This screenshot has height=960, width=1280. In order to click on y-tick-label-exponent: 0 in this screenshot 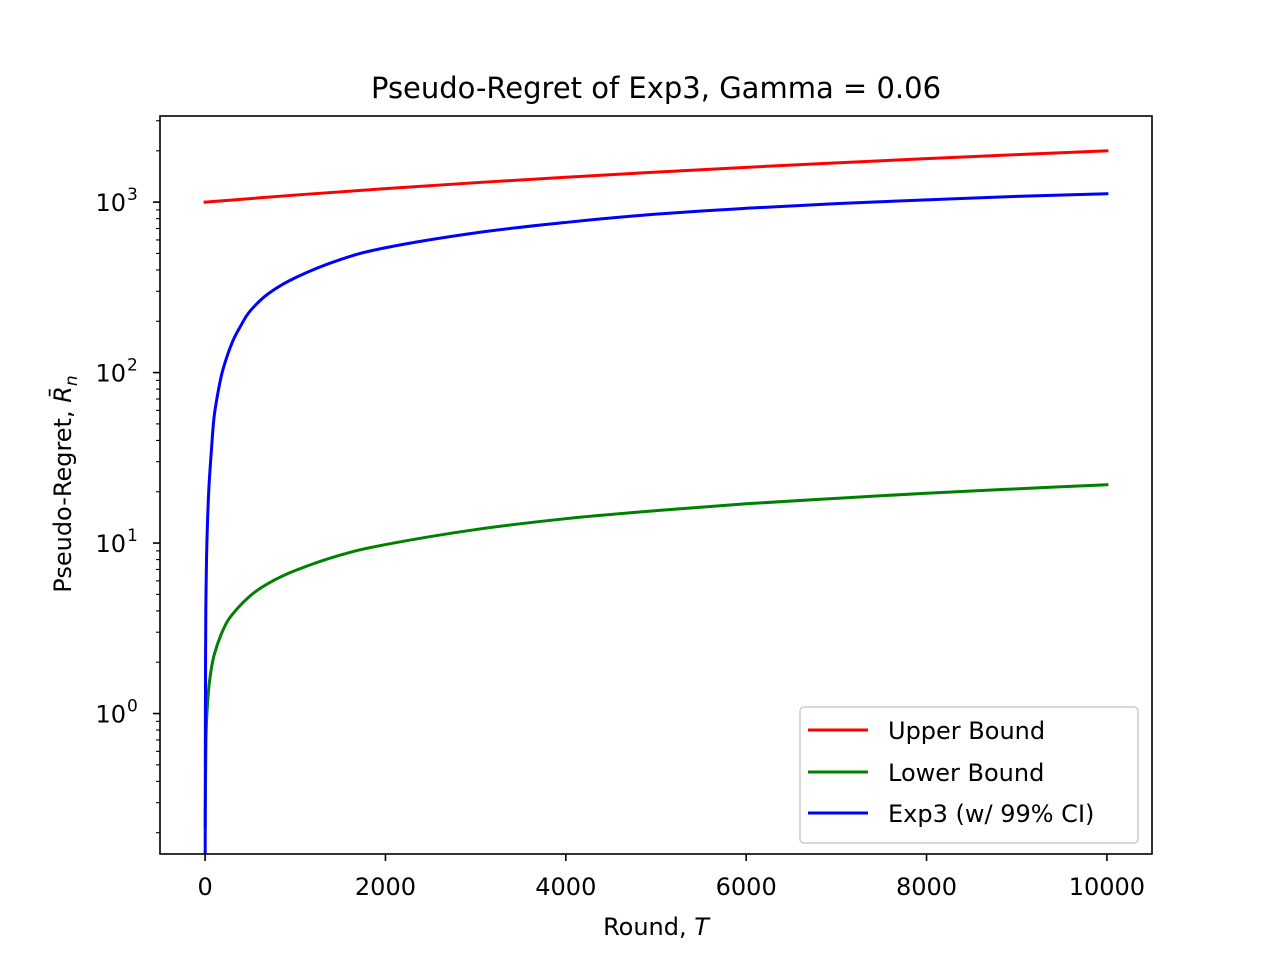, I will do `click(132, 707)`.